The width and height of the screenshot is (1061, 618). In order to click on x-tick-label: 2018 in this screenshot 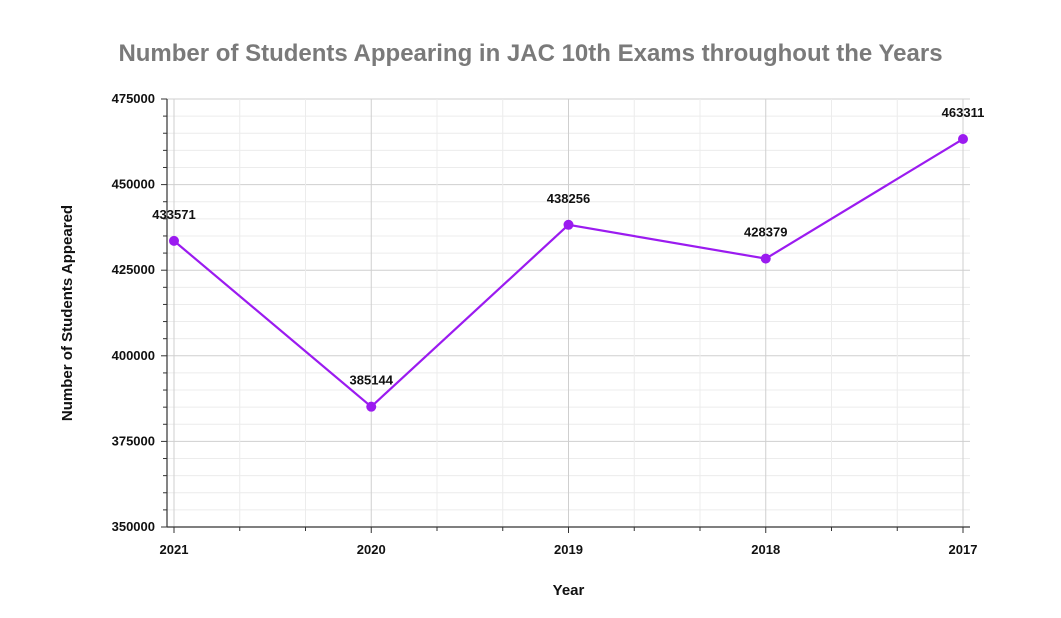, I will do `click(765, 549)`.